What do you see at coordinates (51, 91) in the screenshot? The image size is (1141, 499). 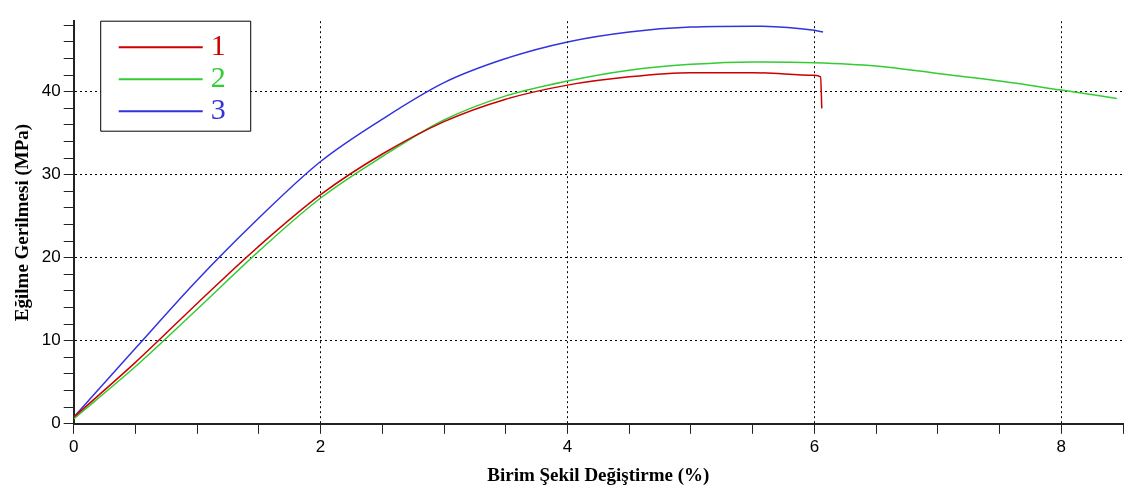 I see `y-tick-label: 40` at bounding box center [51, 91].